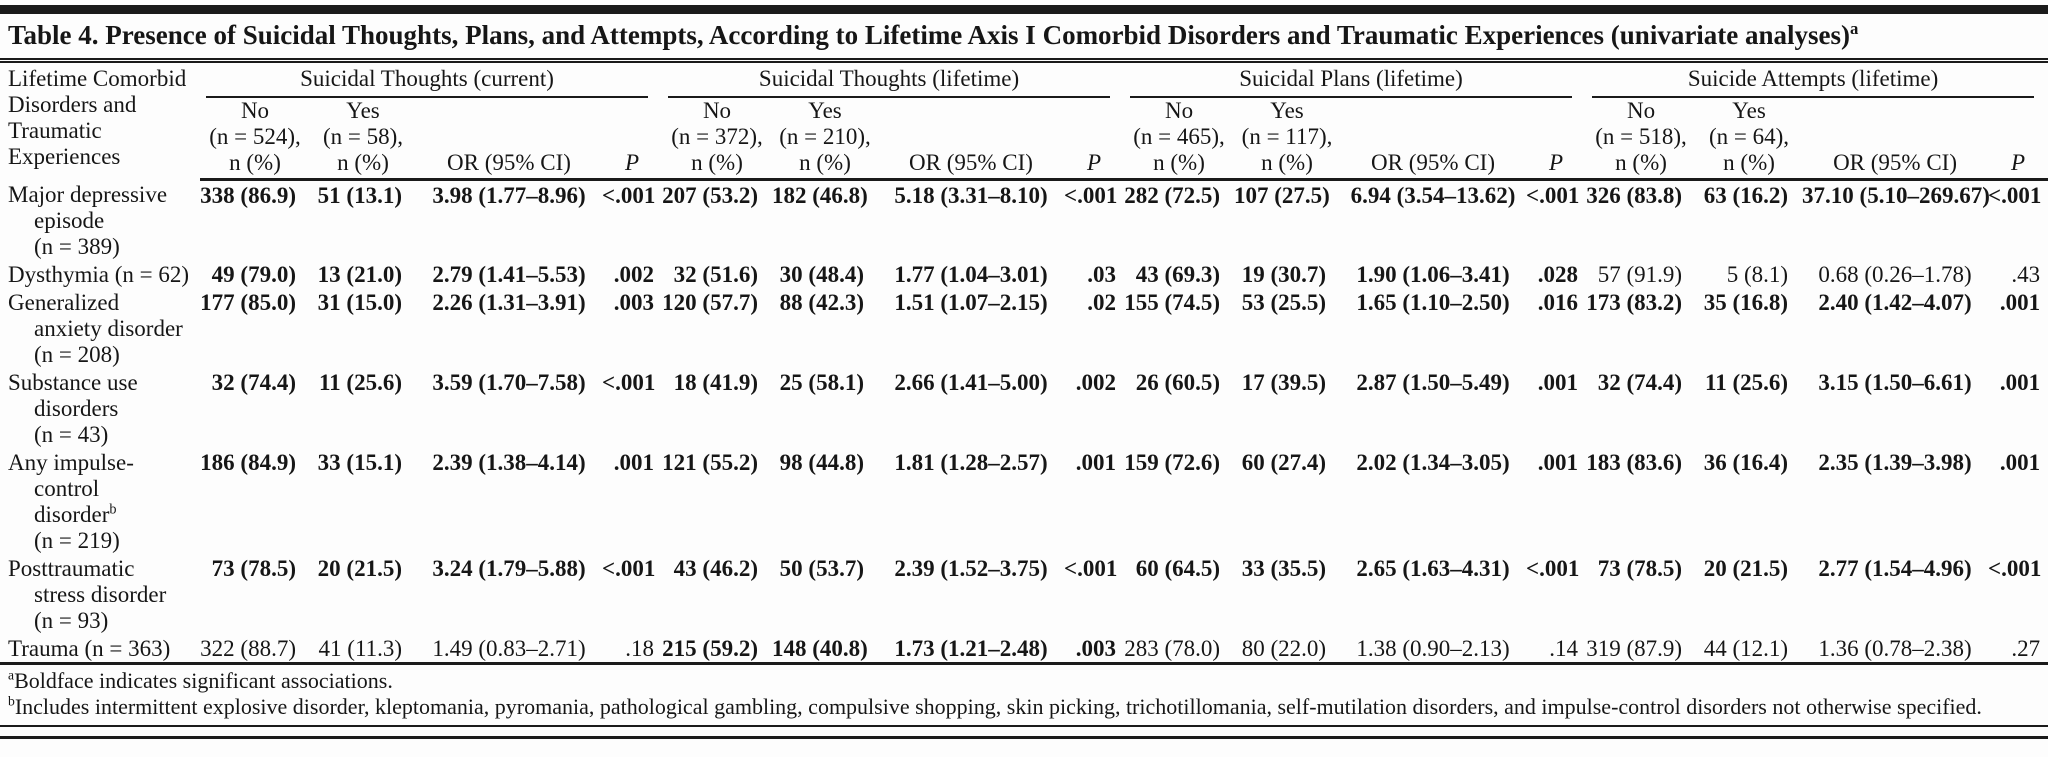 This screenshot has height=757, width=2048. I want to click on row-label: Major depressive episode (n = 389), so click(88, 220).